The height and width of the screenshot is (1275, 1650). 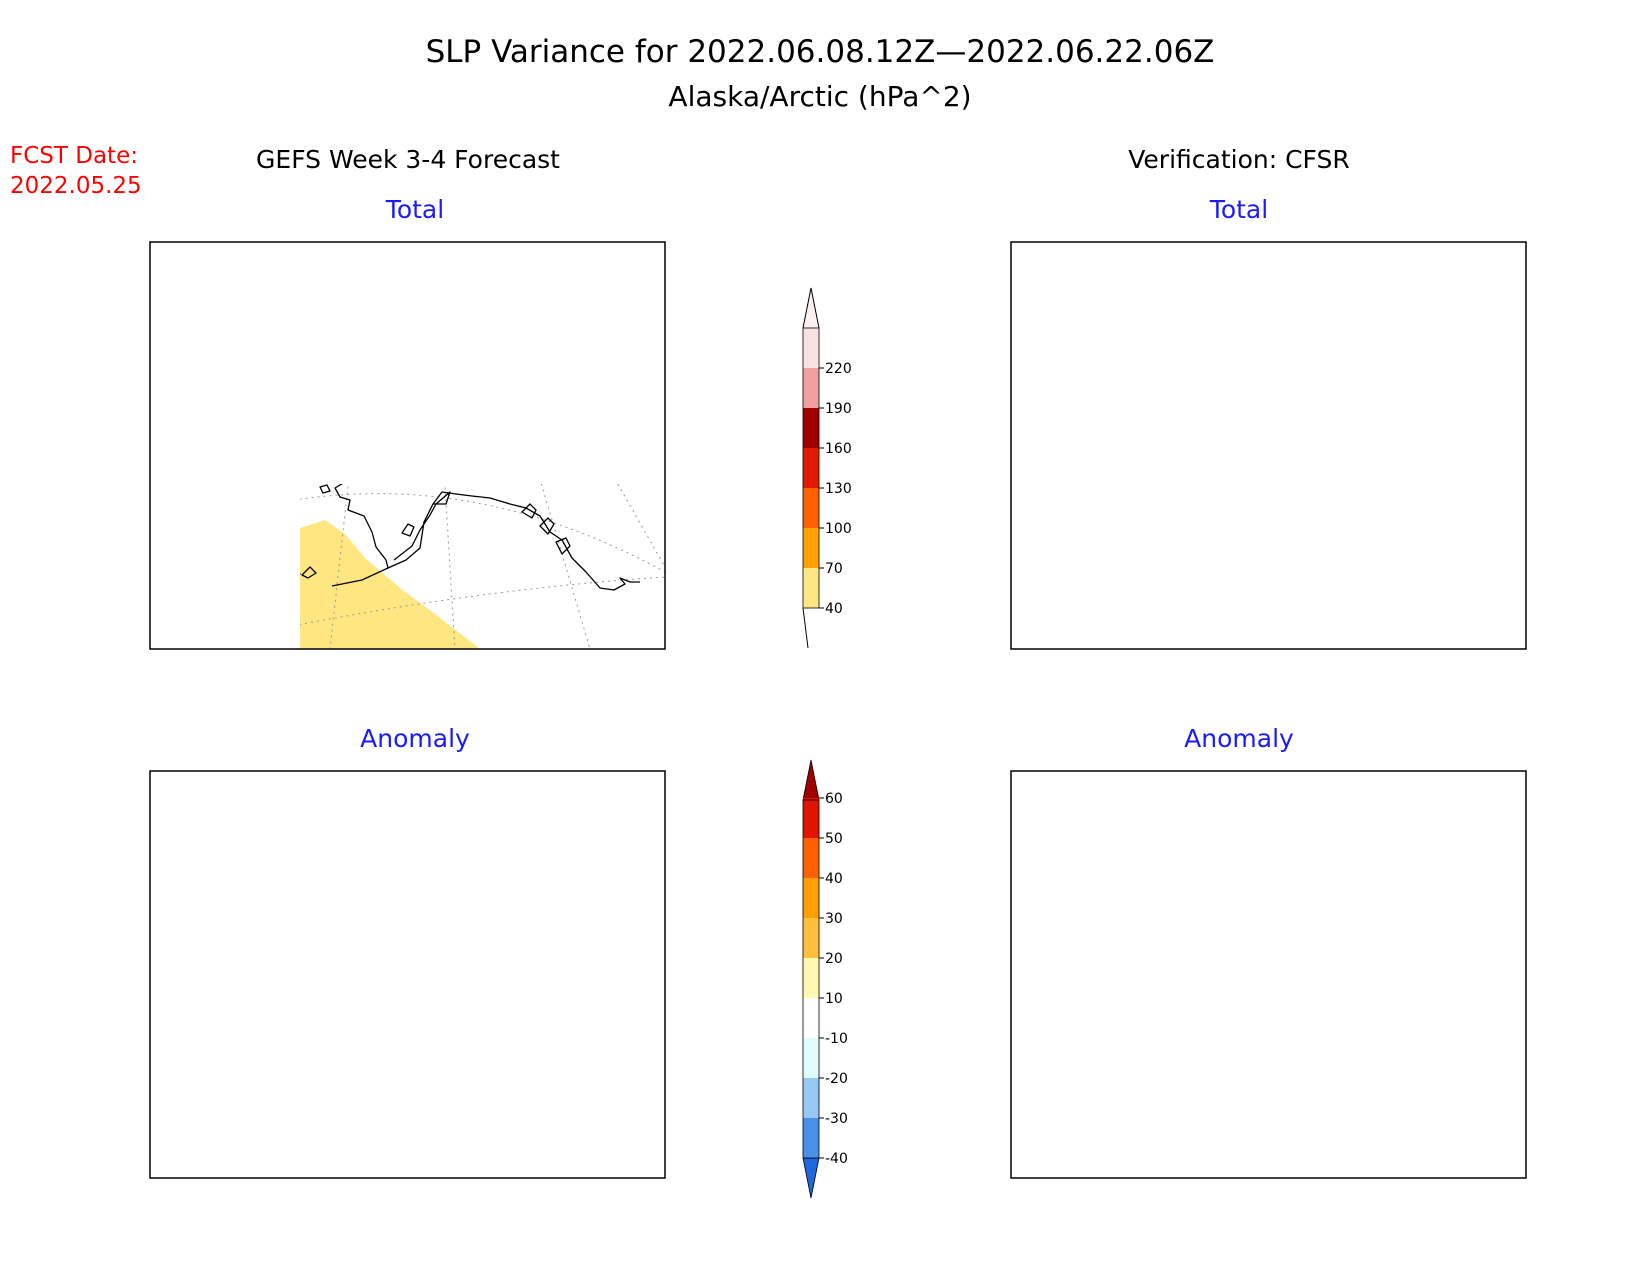 What do you see at coordinates (1146, 569) in the screenshot?
I see `verif-total-40-70-south` at bounding box center [1146, 569].